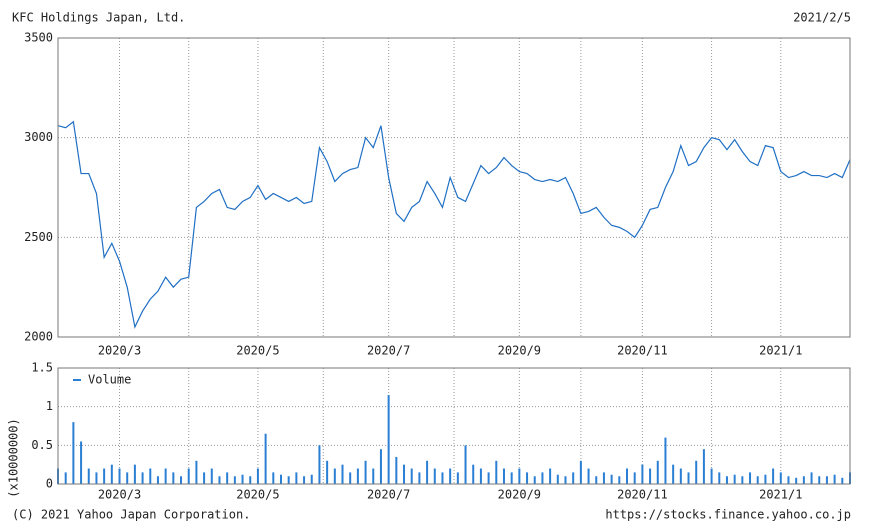 The height and width of the screenshot is (532, 870). What do you see at coordinates (49, 484) in the screenshot?
I see `y-tick-label: 0` at bounding box center [49, 484].